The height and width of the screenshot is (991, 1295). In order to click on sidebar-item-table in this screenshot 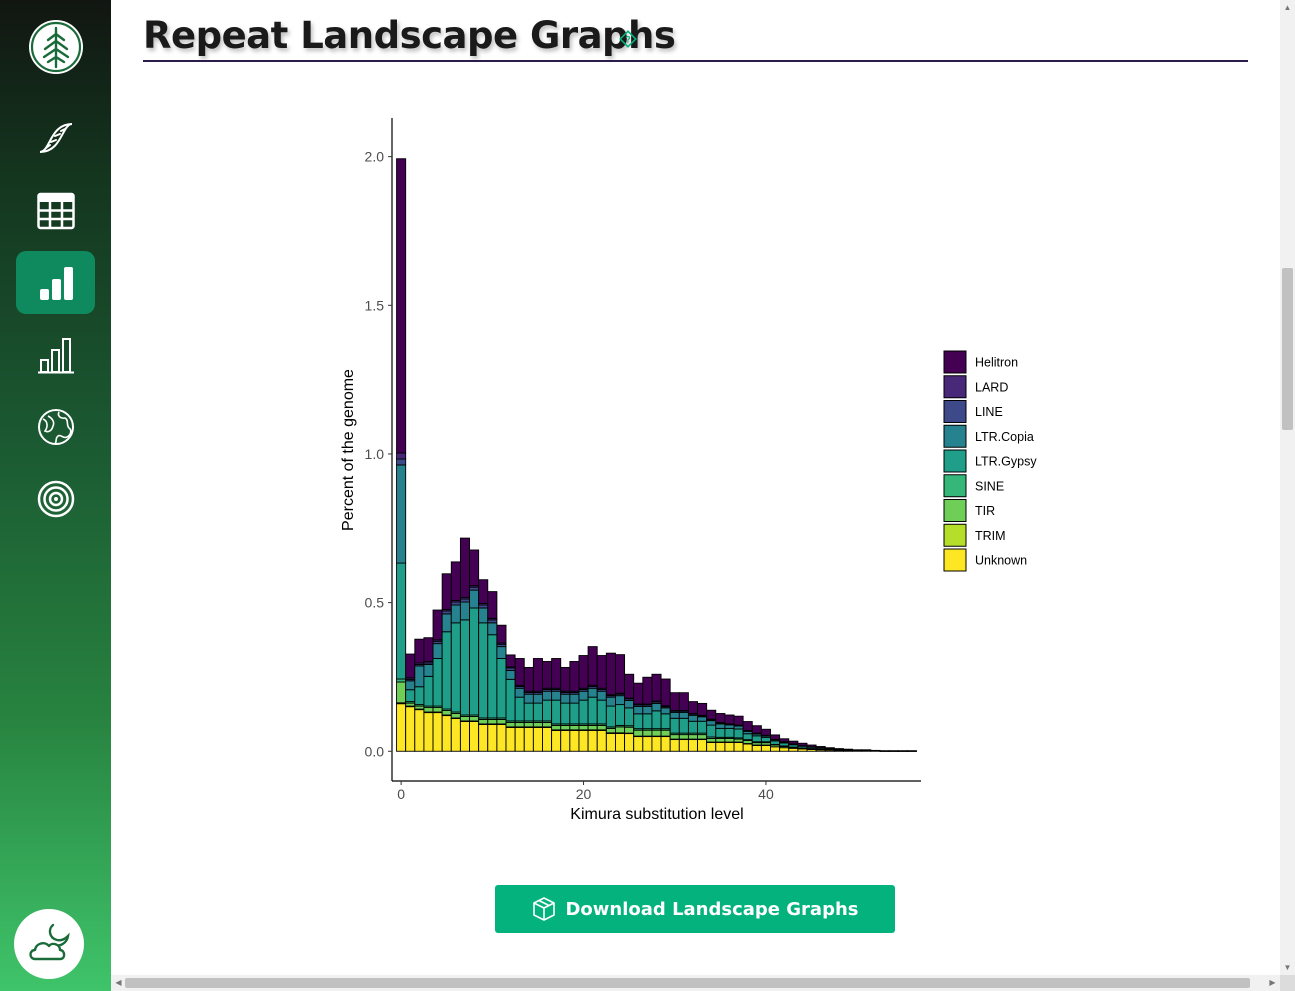, I will do `click(55, 210)`.